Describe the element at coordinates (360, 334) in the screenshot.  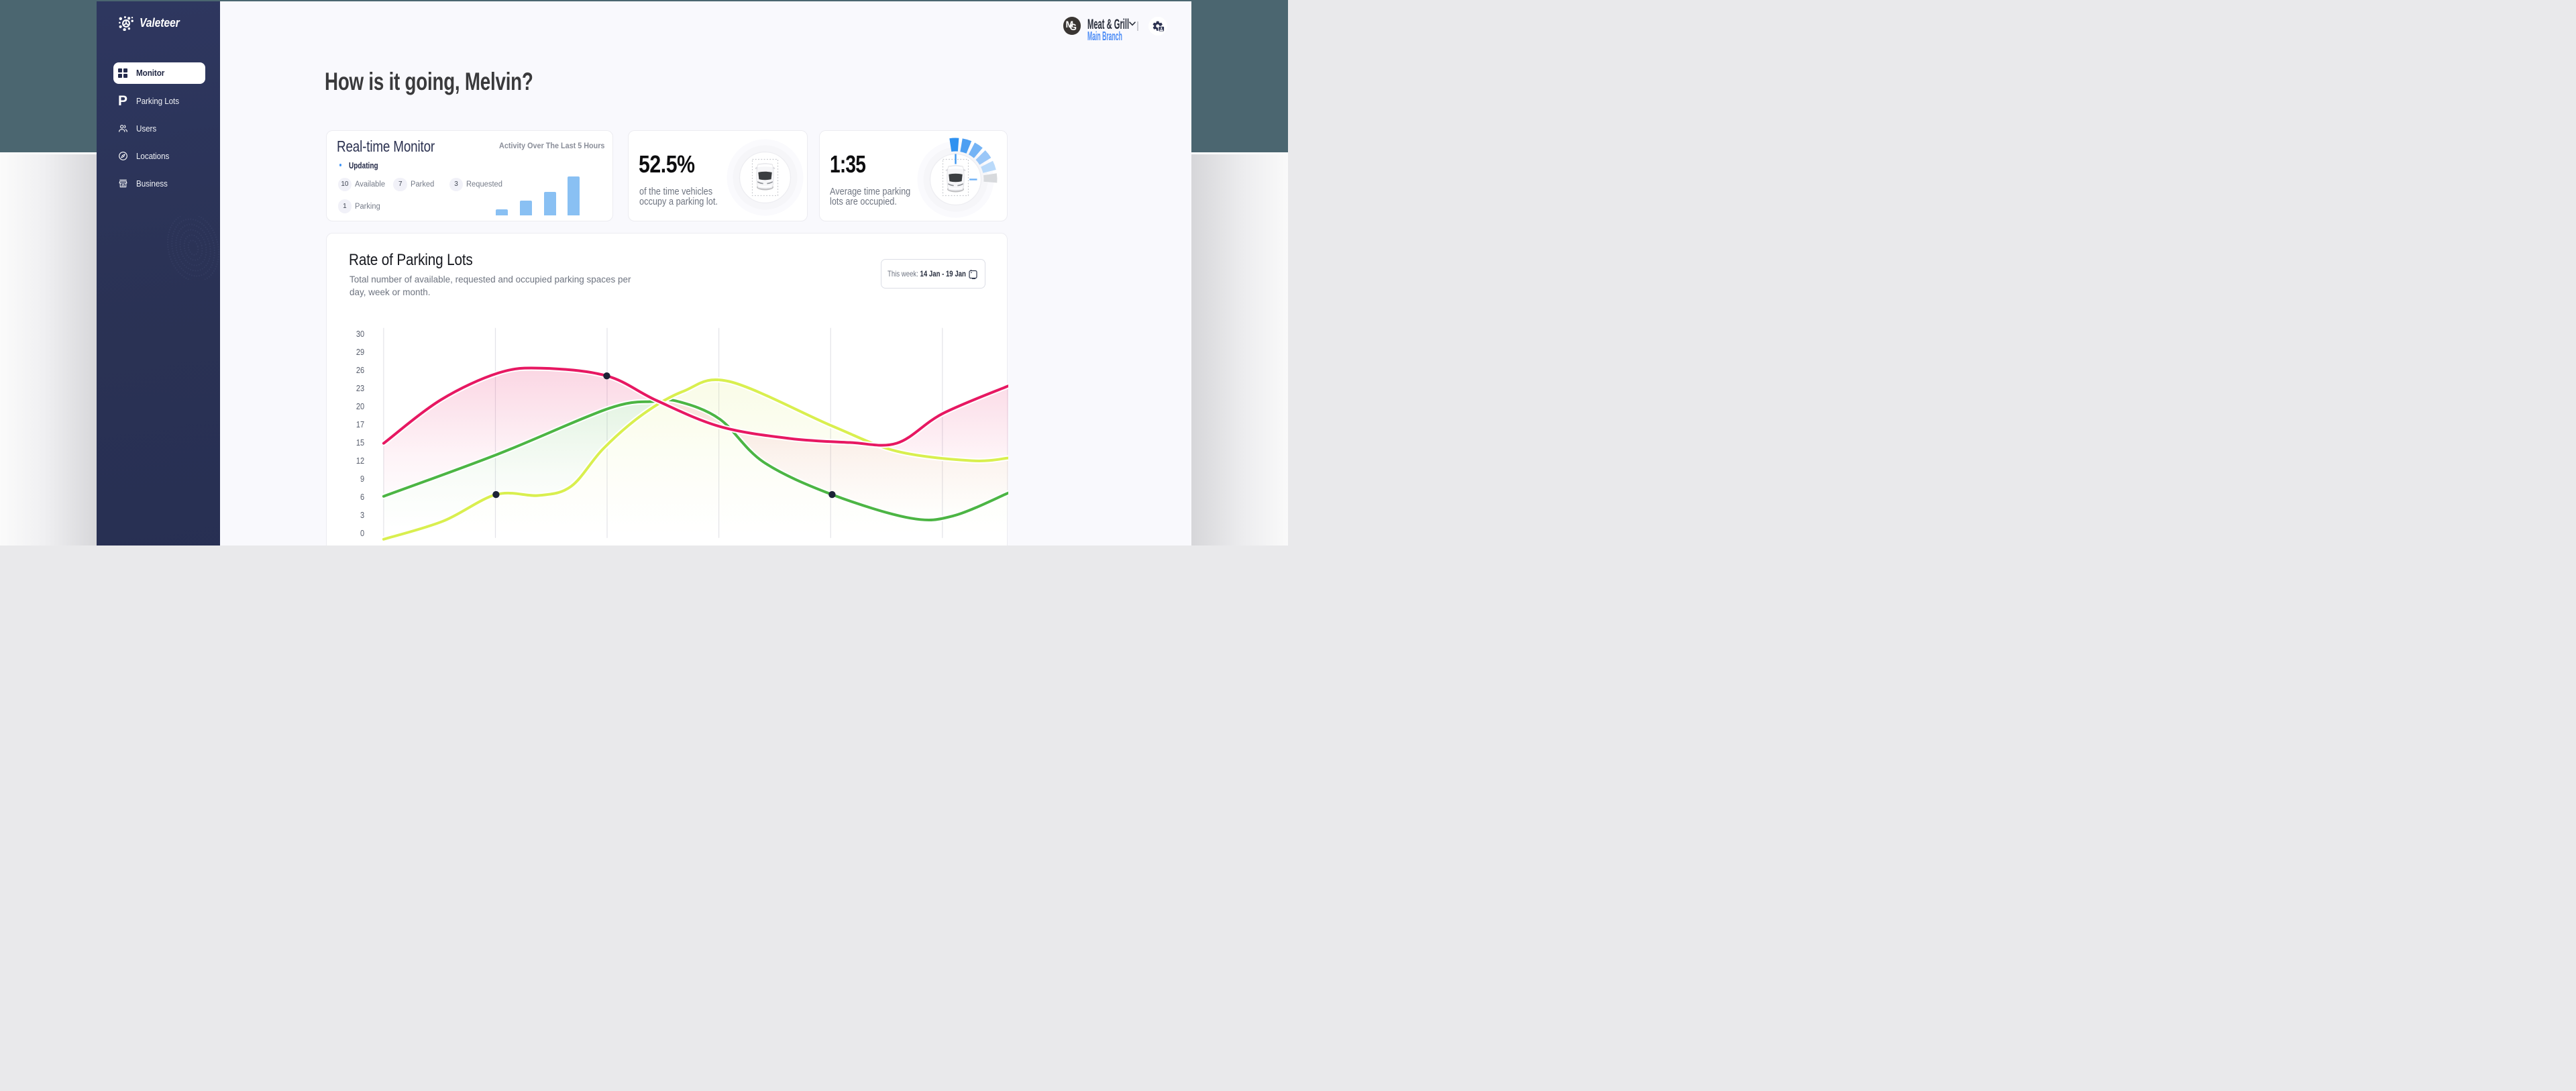
I see `svg-text: 30` at that location.